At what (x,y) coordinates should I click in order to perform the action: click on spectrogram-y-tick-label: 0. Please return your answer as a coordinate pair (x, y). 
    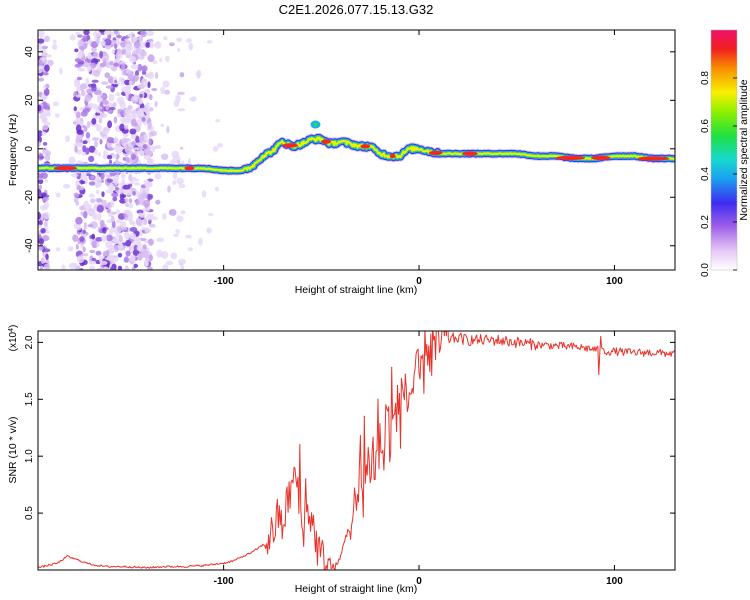
    Looking at the image, I should click on (29, 149).